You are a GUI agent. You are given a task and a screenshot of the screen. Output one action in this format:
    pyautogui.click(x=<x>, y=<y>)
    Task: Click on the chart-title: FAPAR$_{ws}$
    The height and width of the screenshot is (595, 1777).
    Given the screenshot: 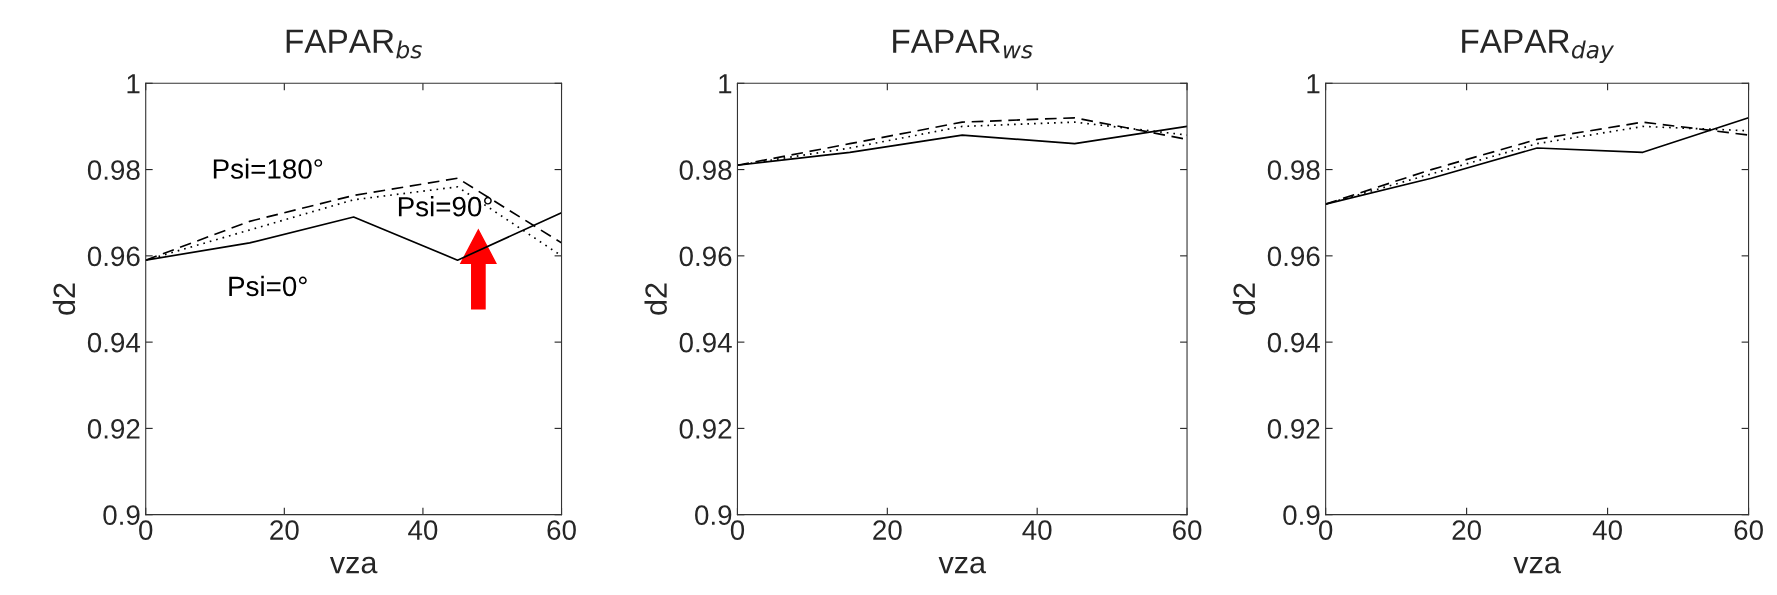 What is the action you would take?
    pyautogui.click(x=963, y=44)
    